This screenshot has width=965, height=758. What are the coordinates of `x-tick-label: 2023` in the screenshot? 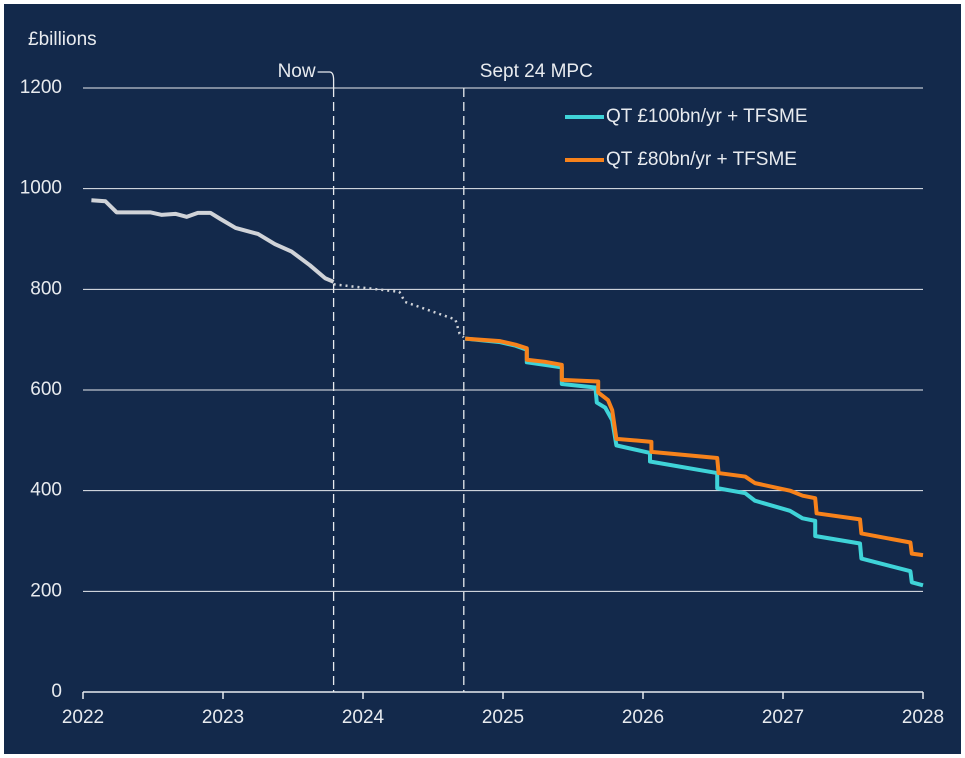 It's located at (223, 717).